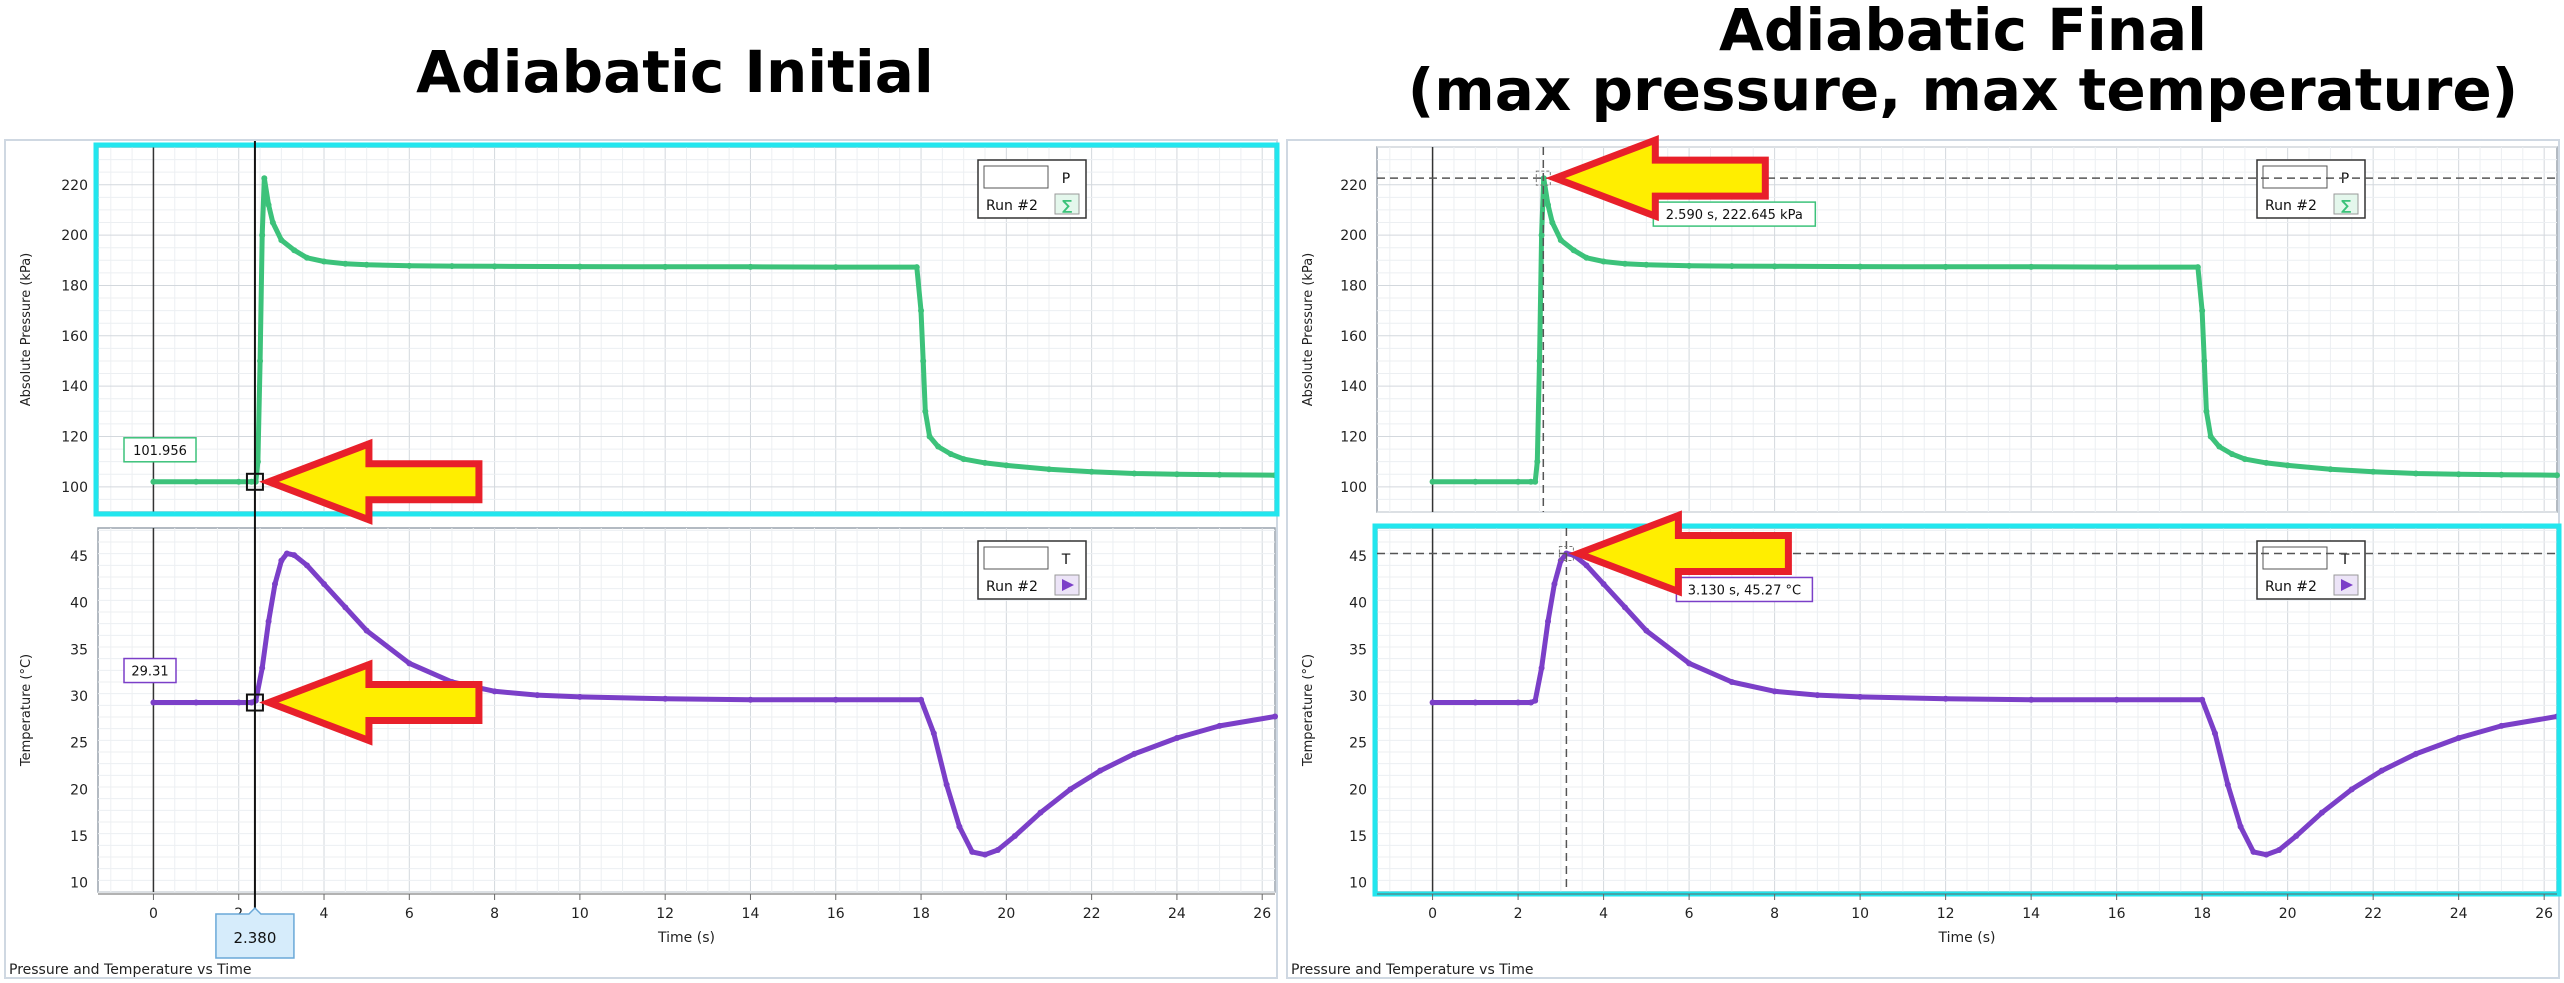 The image size is (2564, 983). Describe the element at coordinates (1262, 914) in the screenshot. I see `x-tick-label: 26` at that location.